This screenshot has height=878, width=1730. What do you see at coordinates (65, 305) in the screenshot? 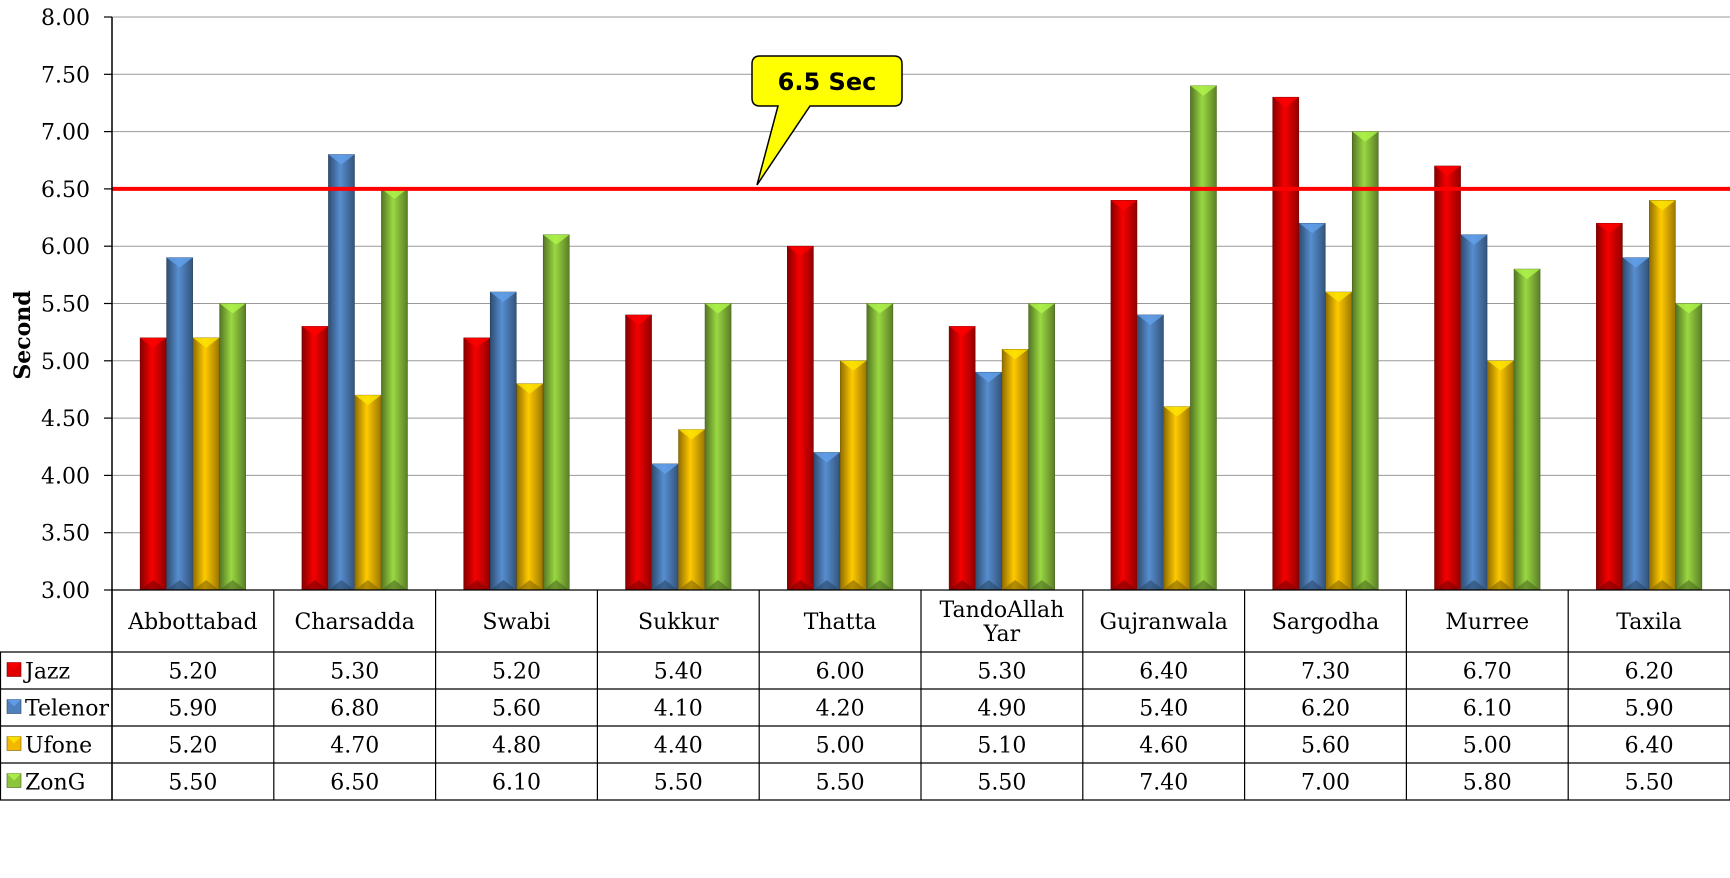
I see `y-tick-label: 5.50` at bounding box center [65, 305].